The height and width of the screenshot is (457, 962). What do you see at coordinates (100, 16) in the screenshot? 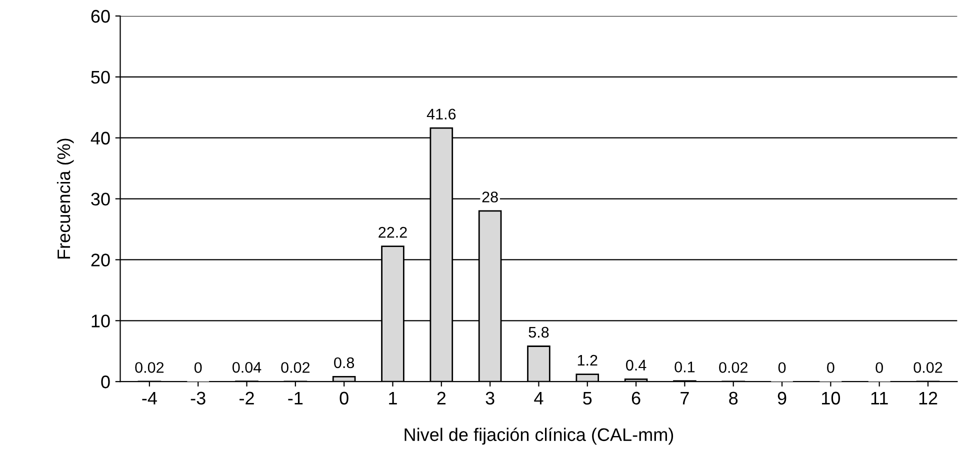
I see `y-tick-label: 60` at bounding box center [100, 16].